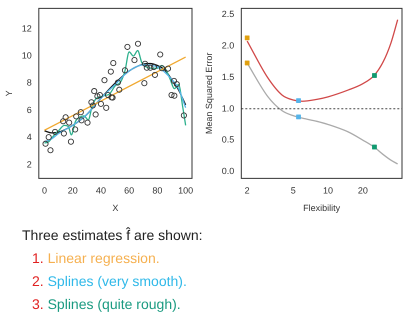  What do you see at coordinates (29, 109) in the screenshot?
I see `y-tick-label: 6` at bounding box center [29, 109].